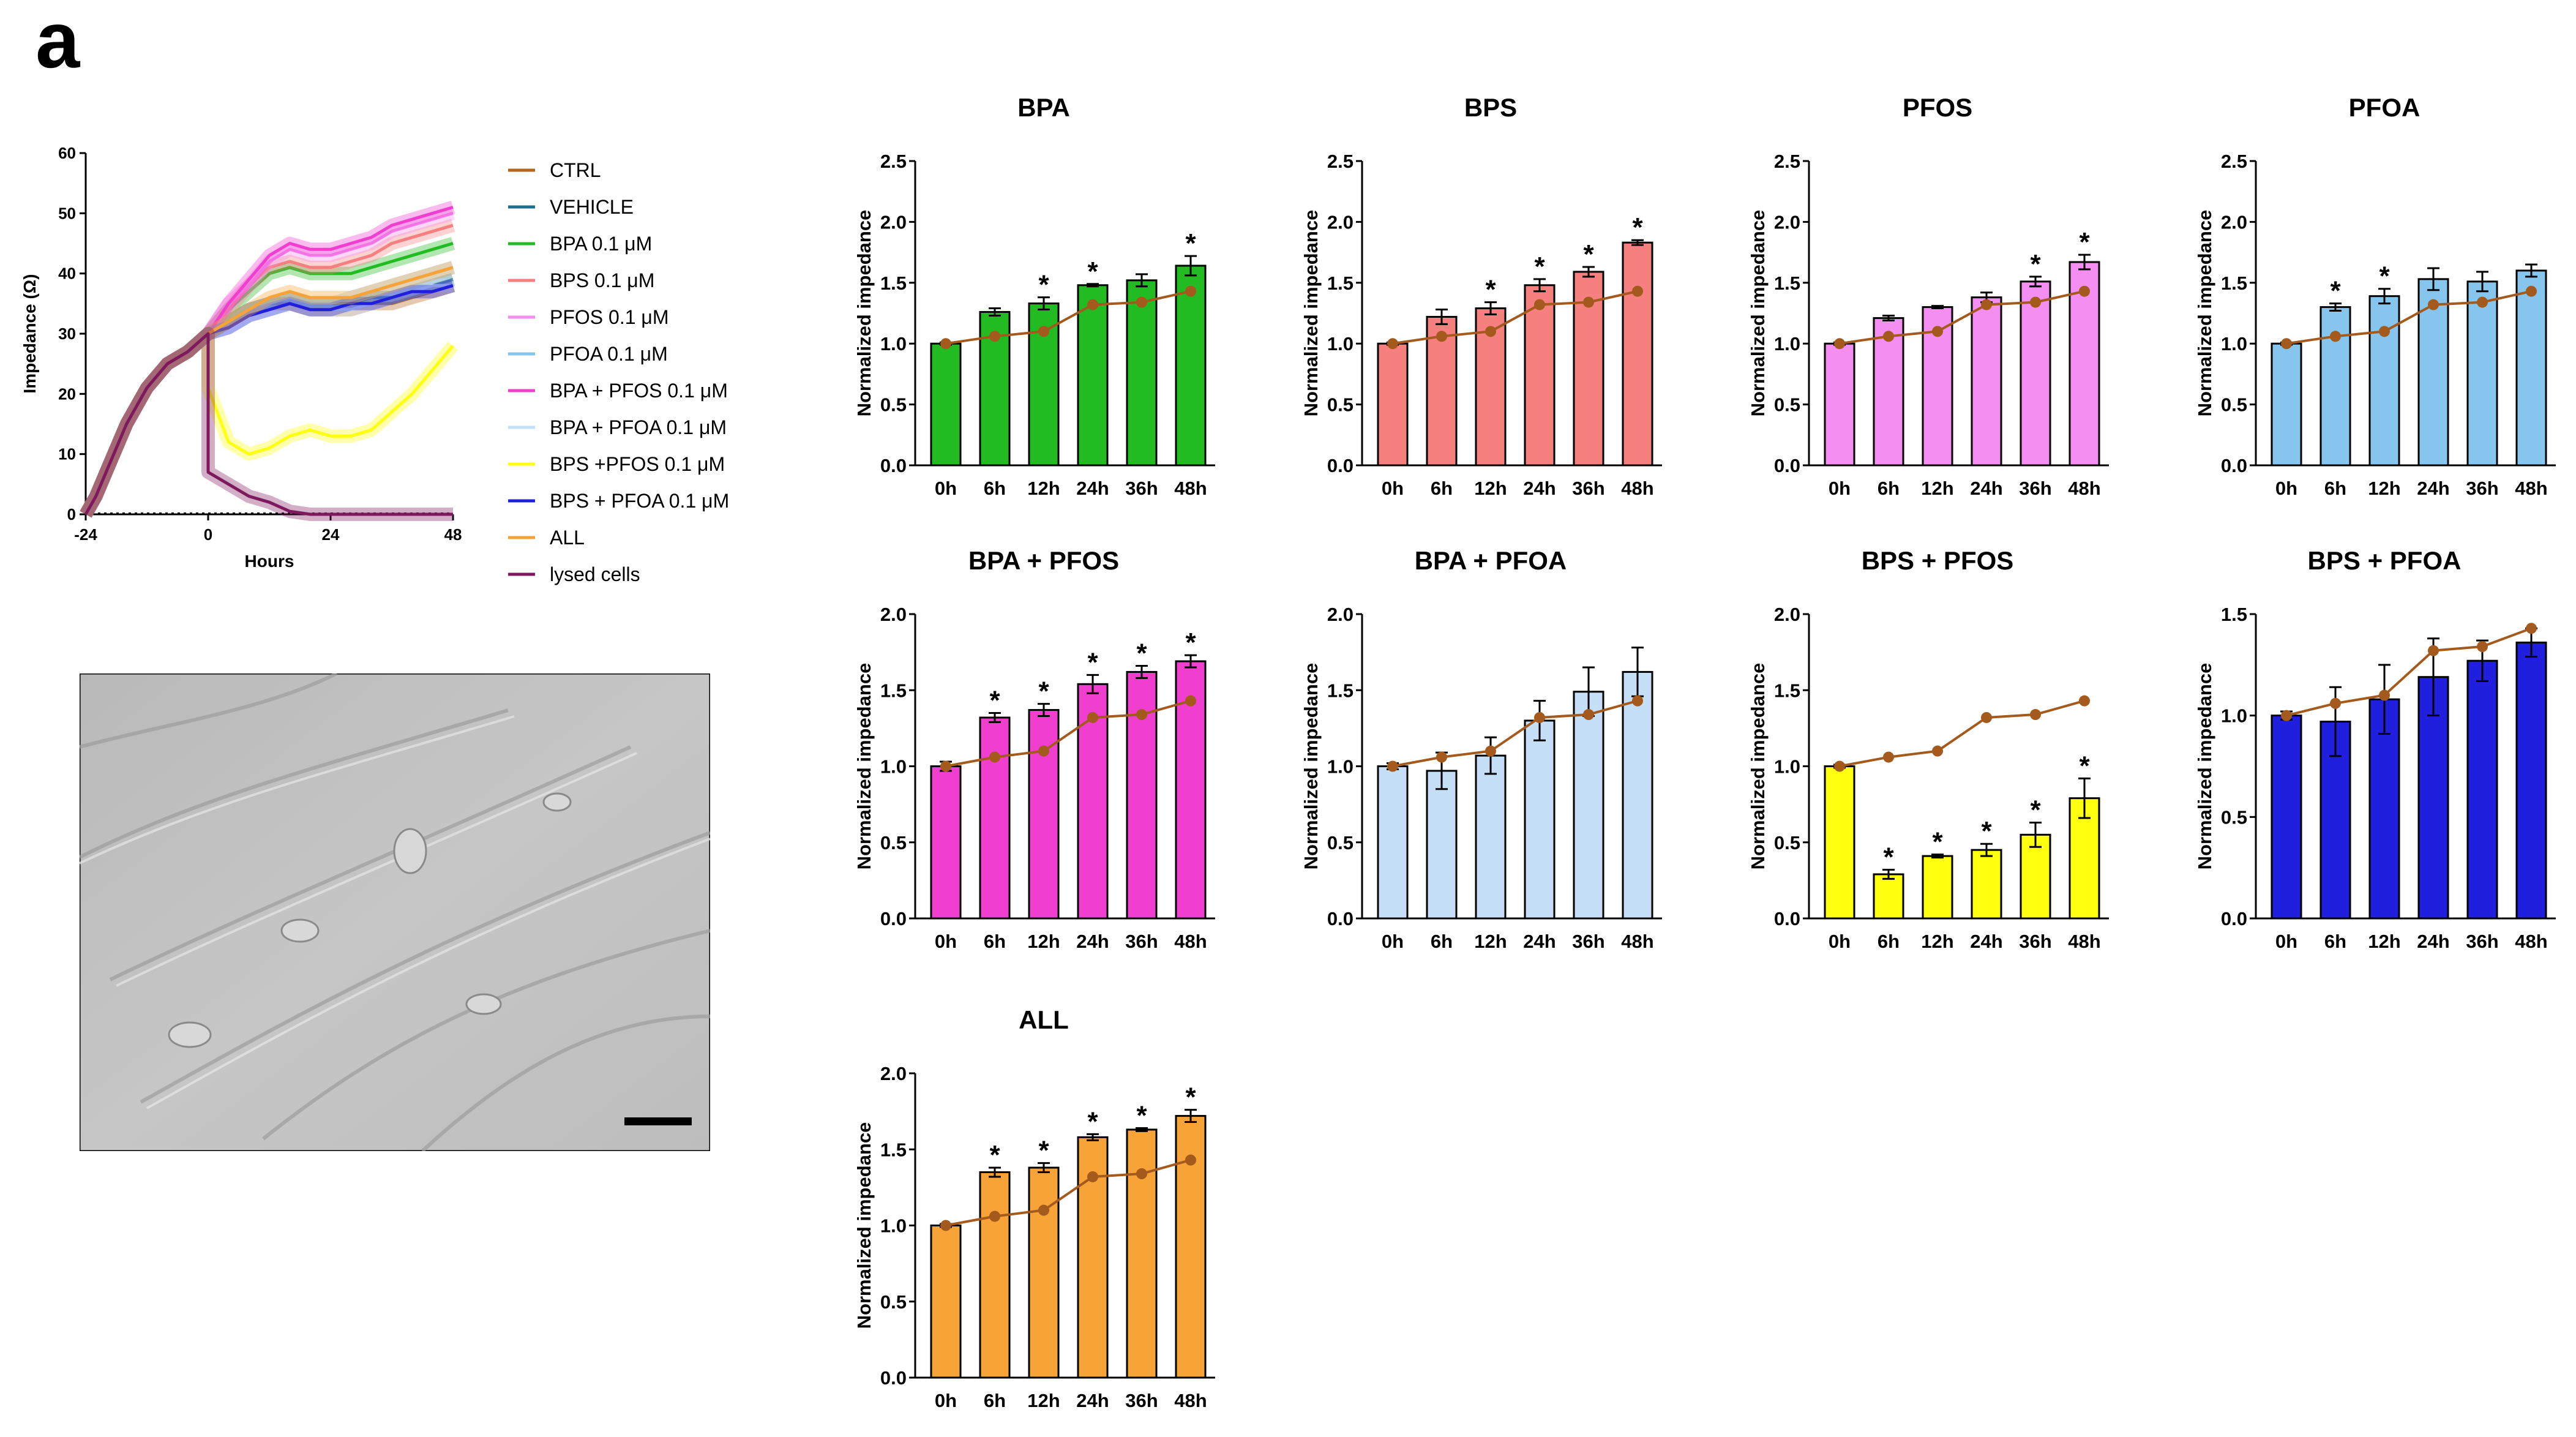  What do you see at coordinates (1938, 560) in the screenshot?
I see `chart-title: BPS + PFOS` at bounding box center [1938, 560].